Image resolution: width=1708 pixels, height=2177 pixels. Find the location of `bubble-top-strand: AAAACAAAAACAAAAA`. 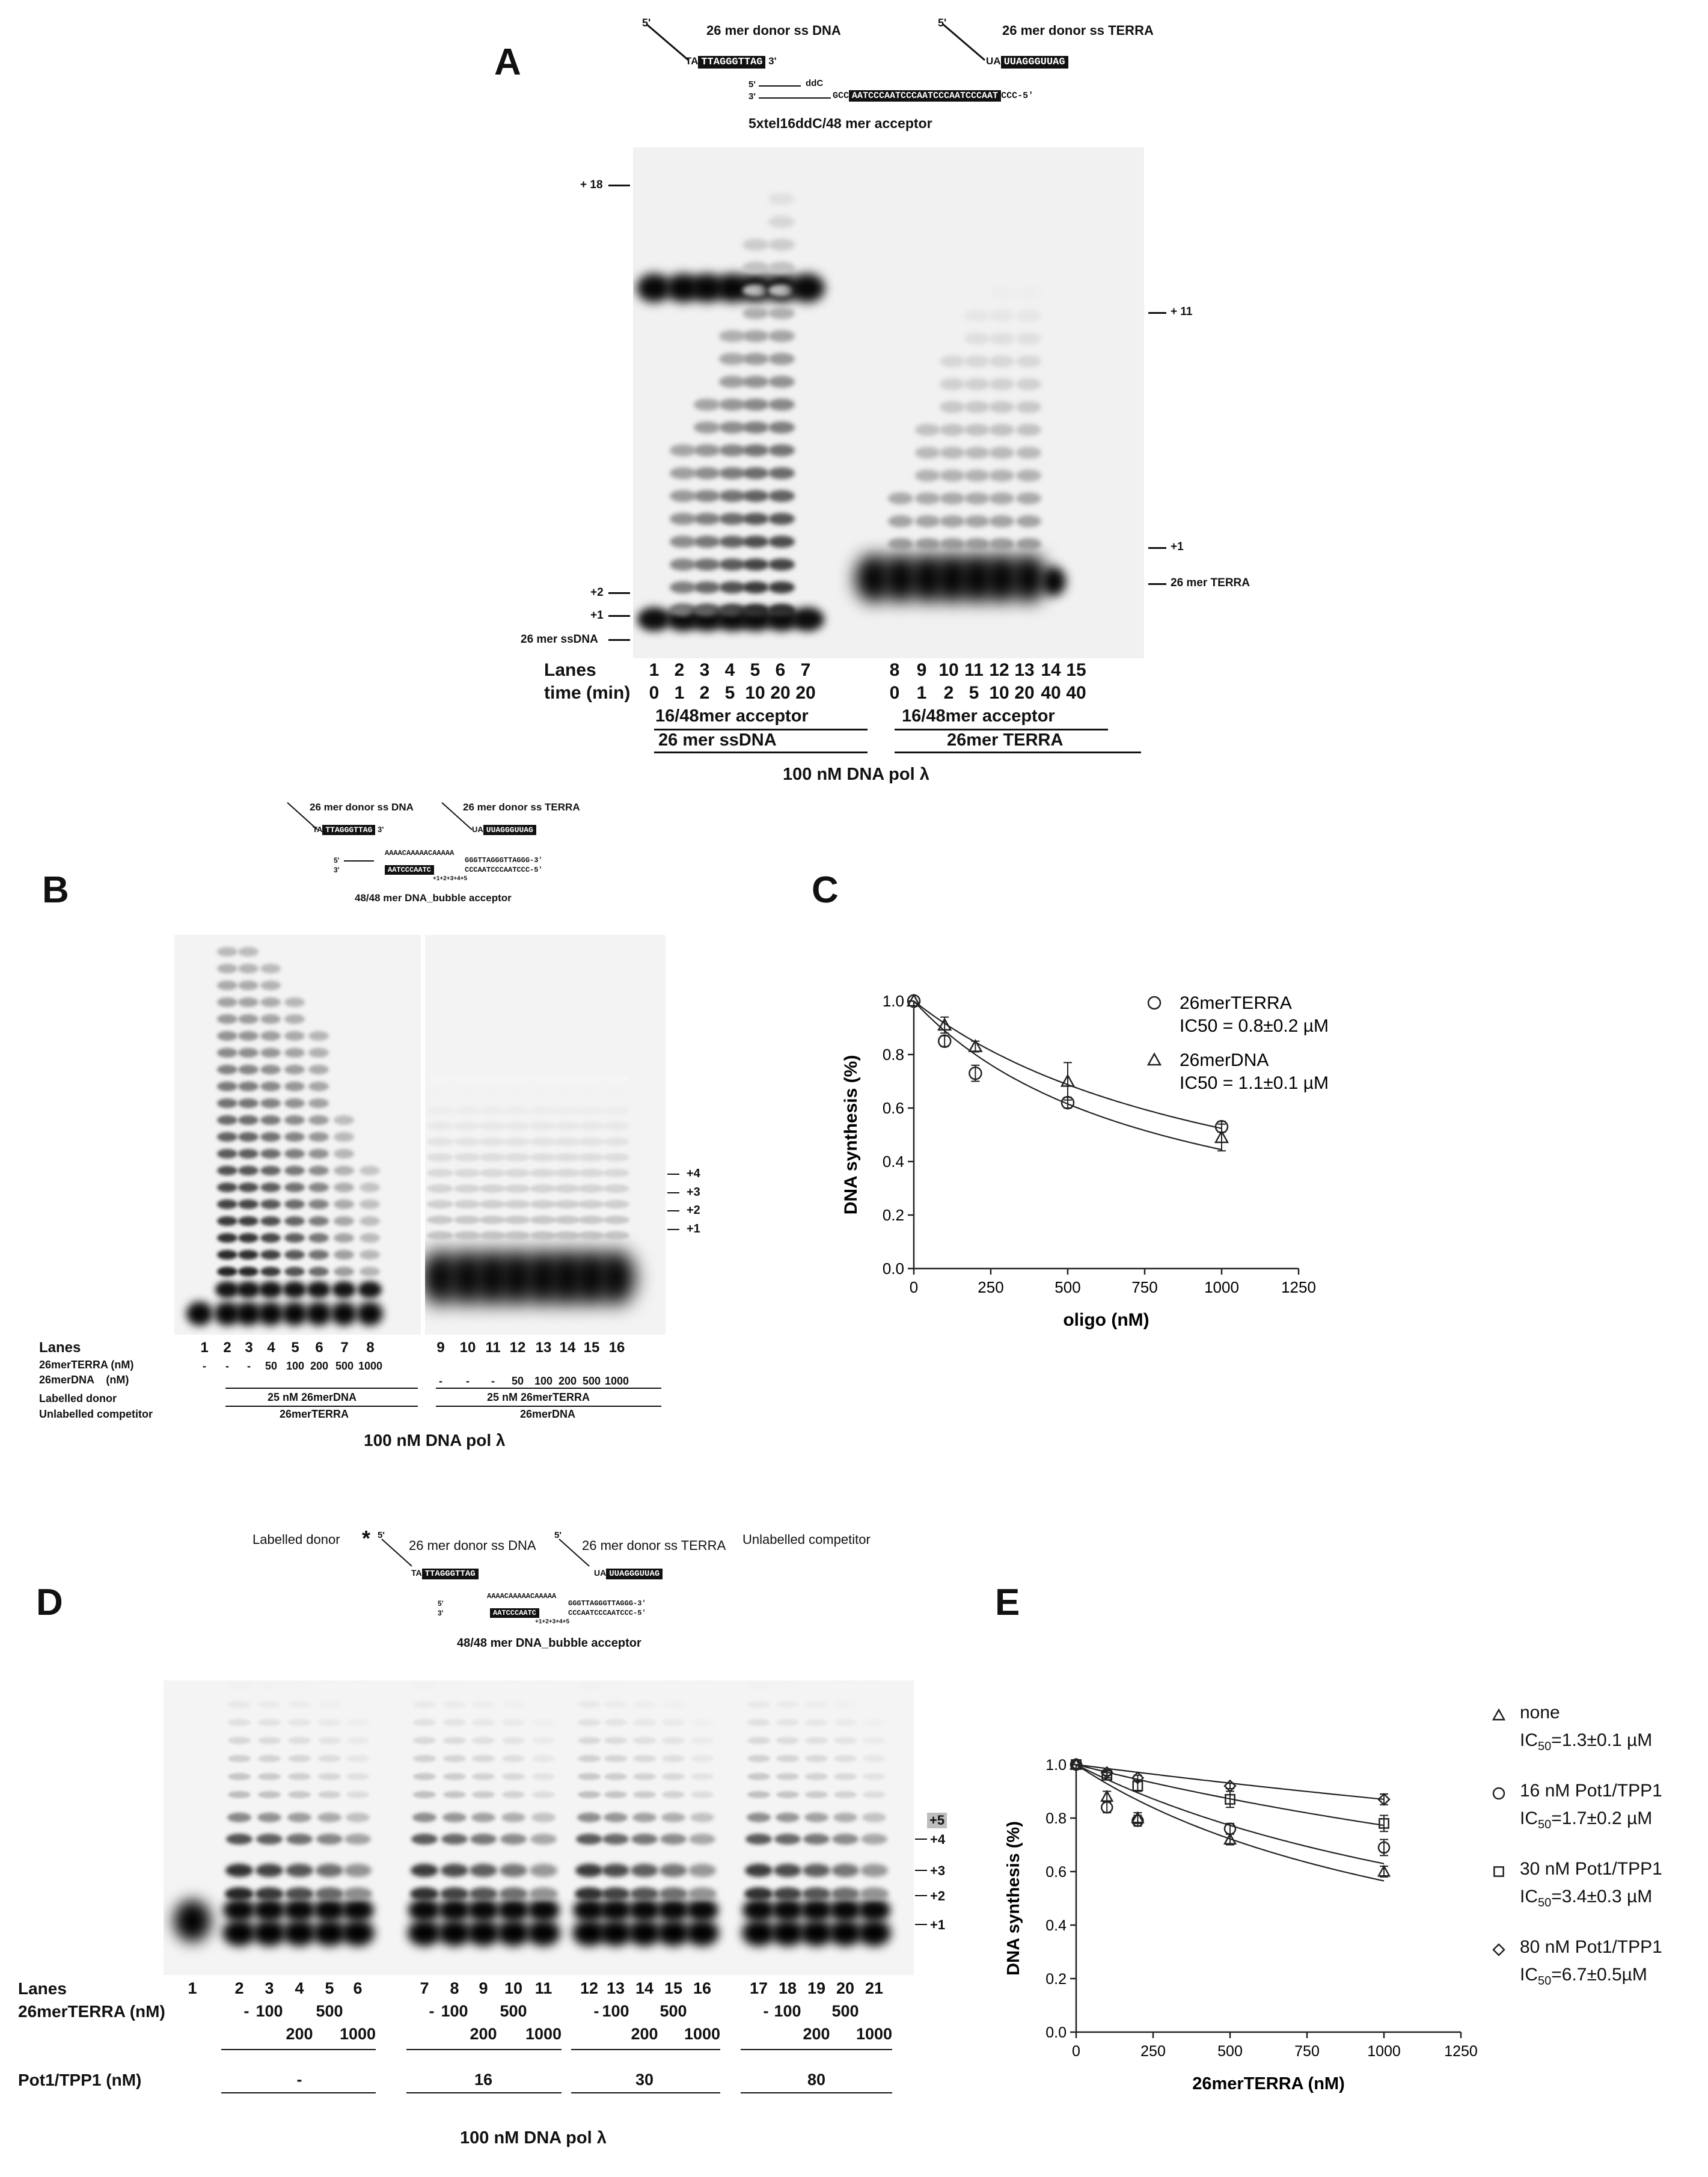

bubble-top-strand: AAAACAAAAACAAAAA is located at coordinates (420, 853).